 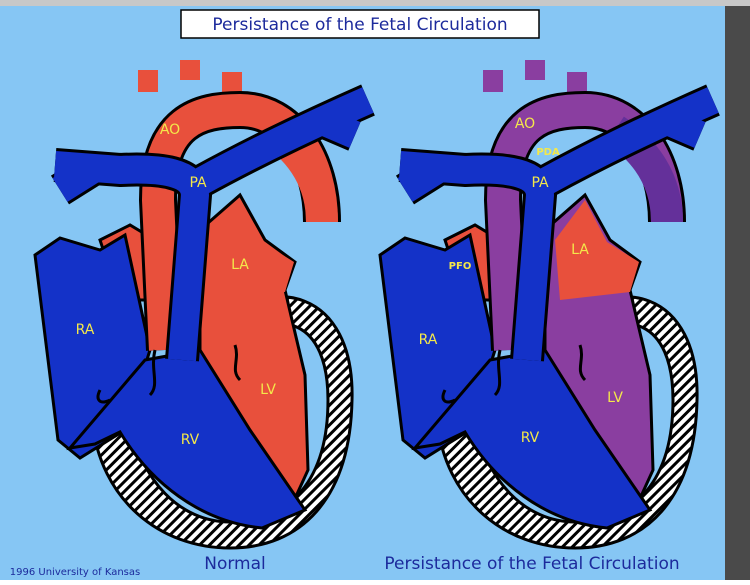 I want to click on title: Persistance of the Fetal Circulation, so click(x=359, y=25).